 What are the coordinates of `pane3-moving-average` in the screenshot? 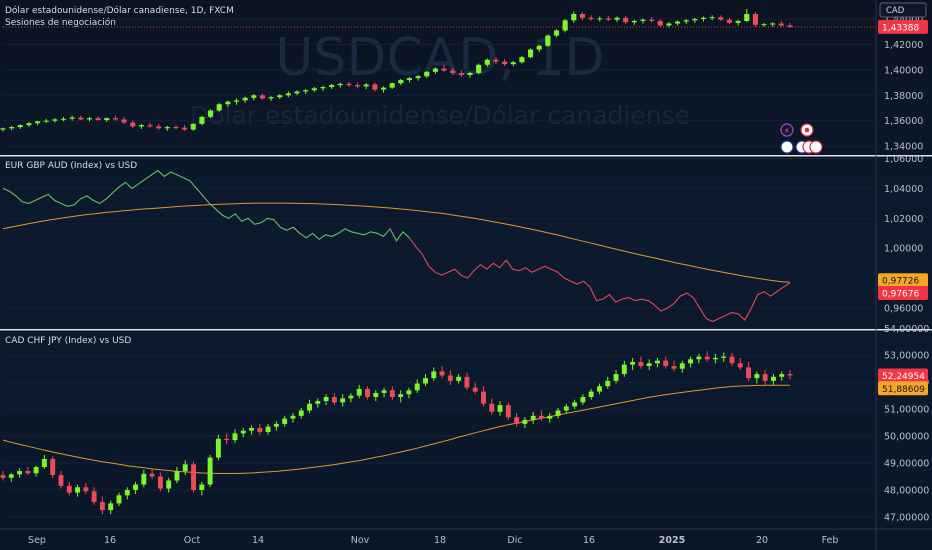 It's located at (396, 429).